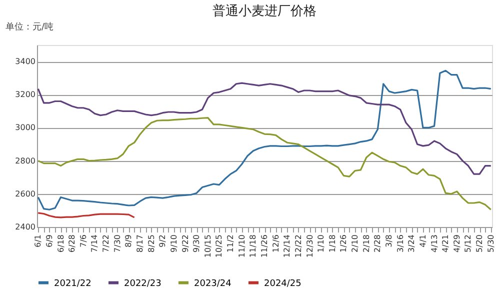  I want to click on x-tick-label: 8/9, so click(129, 241).